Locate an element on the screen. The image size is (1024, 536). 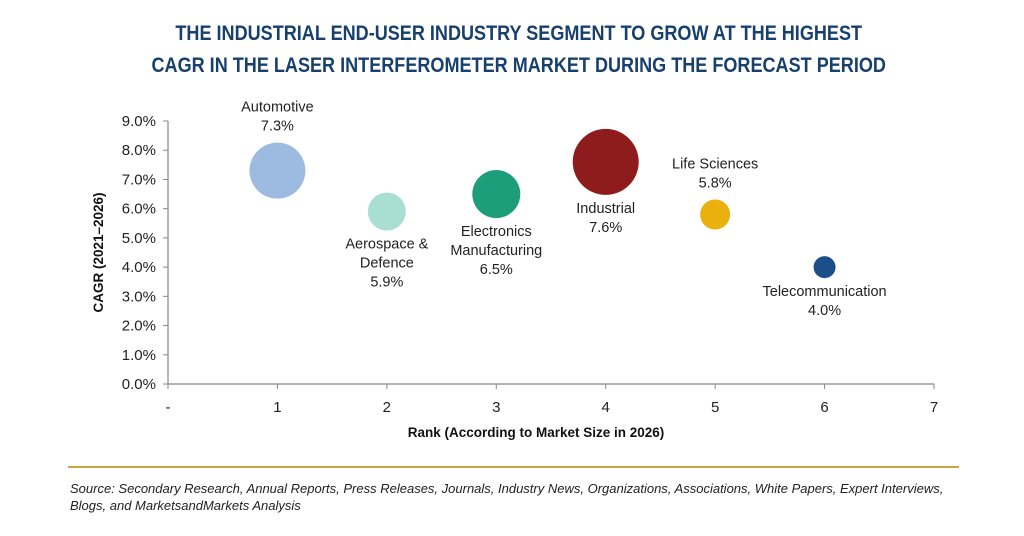
bubble-telecommunication is located at coordinates (824, 267).